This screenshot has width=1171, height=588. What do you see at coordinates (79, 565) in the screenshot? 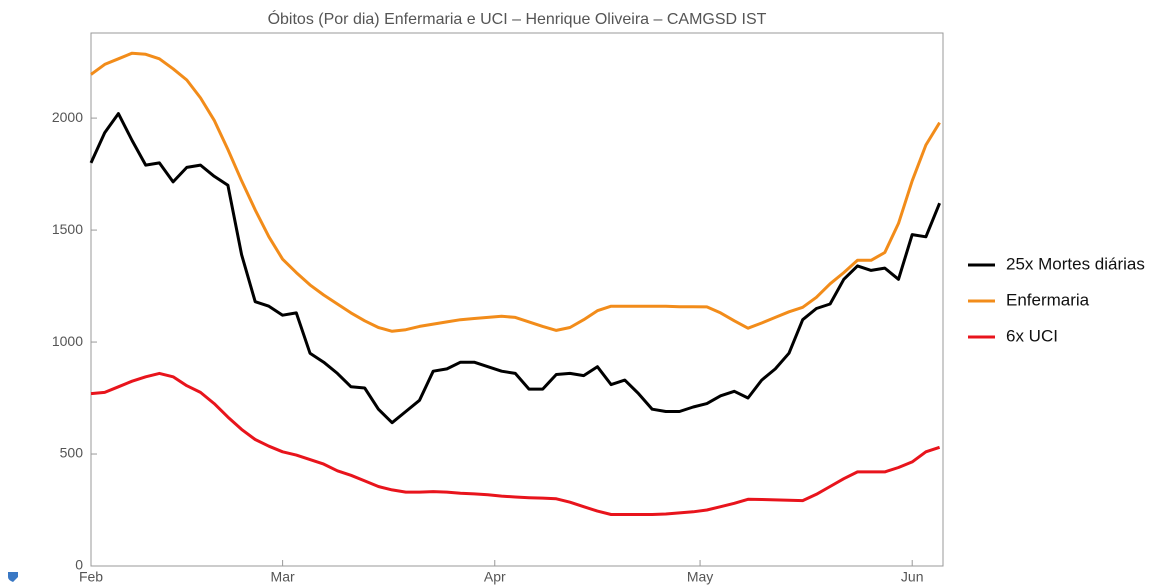
I see `y-tick-label: 0` at bounding box center [79, 565].